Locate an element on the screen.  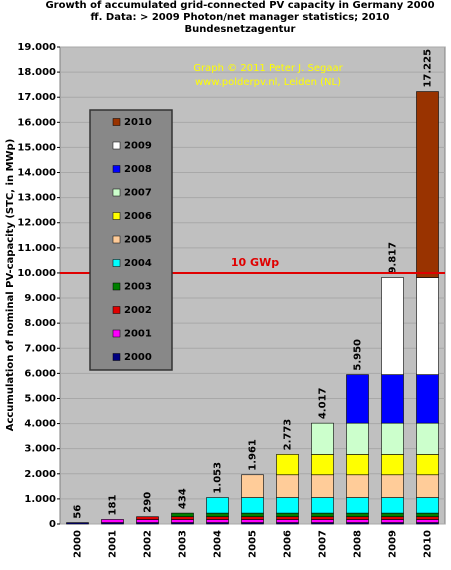
y-tick-label: 16.000 is located at coordinates (36, 122).